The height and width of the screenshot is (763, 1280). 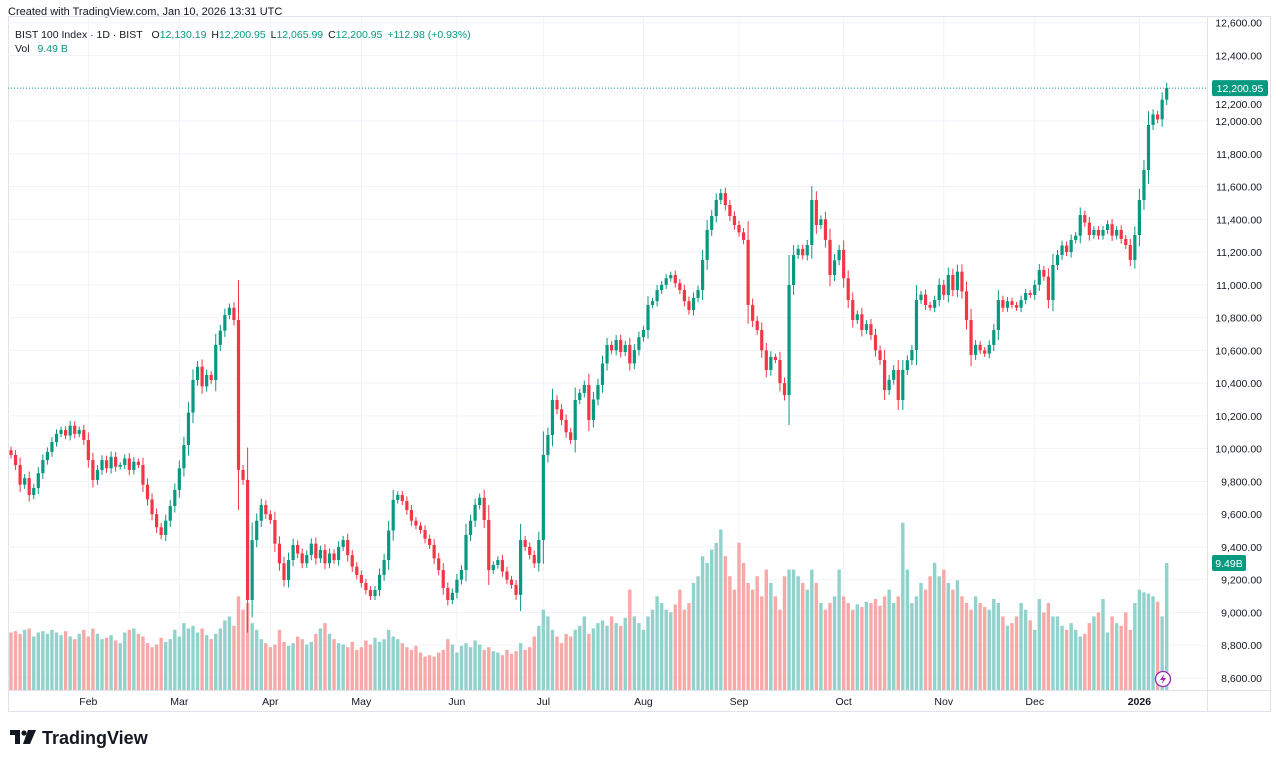 I want to click on tradingview-logo: TradingView, so click(x=79, y=738).